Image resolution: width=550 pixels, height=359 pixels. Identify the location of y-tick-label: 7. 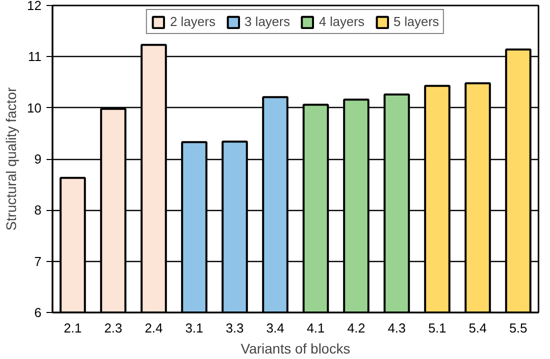
(38, 261).